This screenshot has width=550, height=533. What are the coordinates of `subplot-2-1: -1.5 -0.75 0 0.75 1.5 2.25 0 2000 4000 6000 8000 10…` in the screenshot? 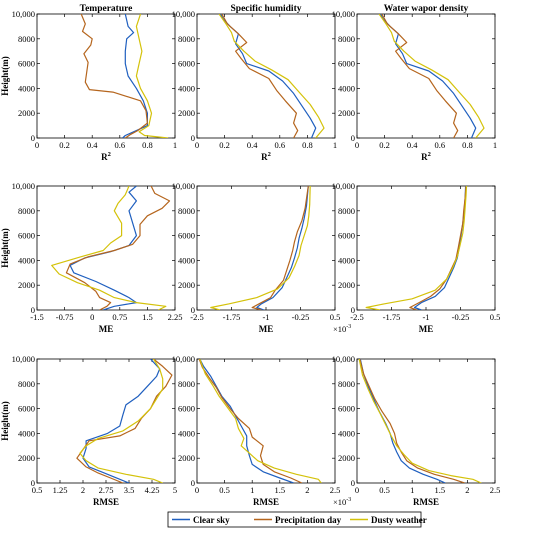 It's located at (91, 257).